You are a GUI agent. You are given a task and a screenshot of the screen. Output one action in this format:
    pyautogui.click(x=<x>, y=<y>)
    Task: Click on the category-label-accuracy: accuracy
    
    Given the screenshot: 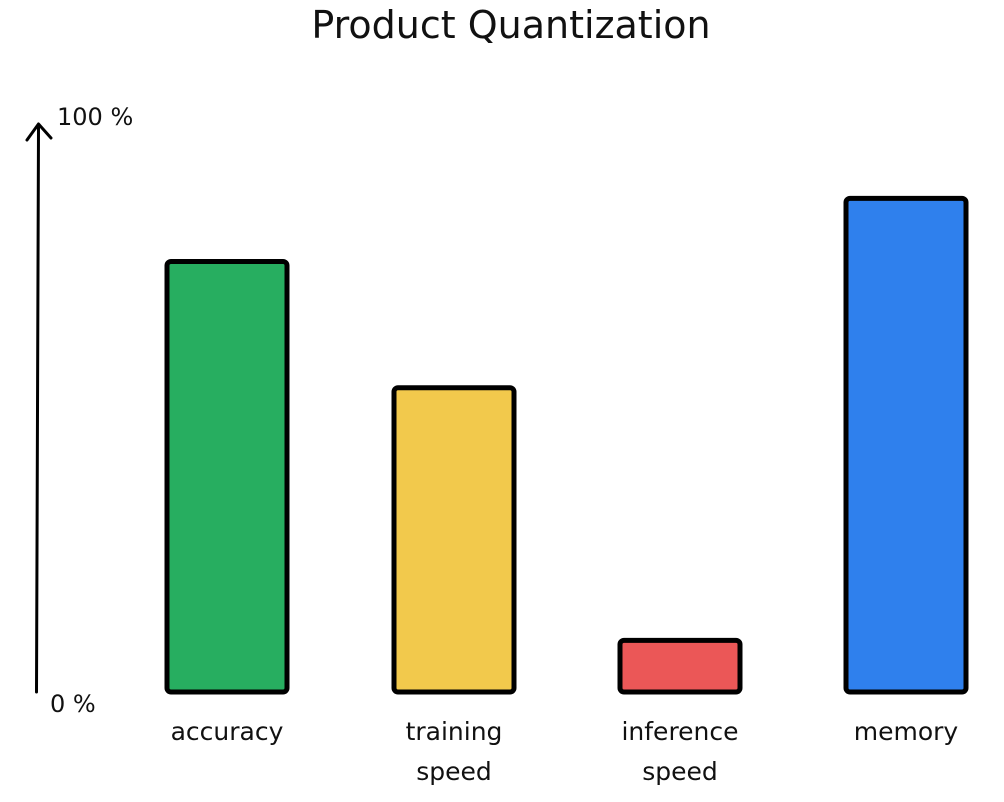 What is the action you would take?
    pyautogui.click(x=227, y=731)
    